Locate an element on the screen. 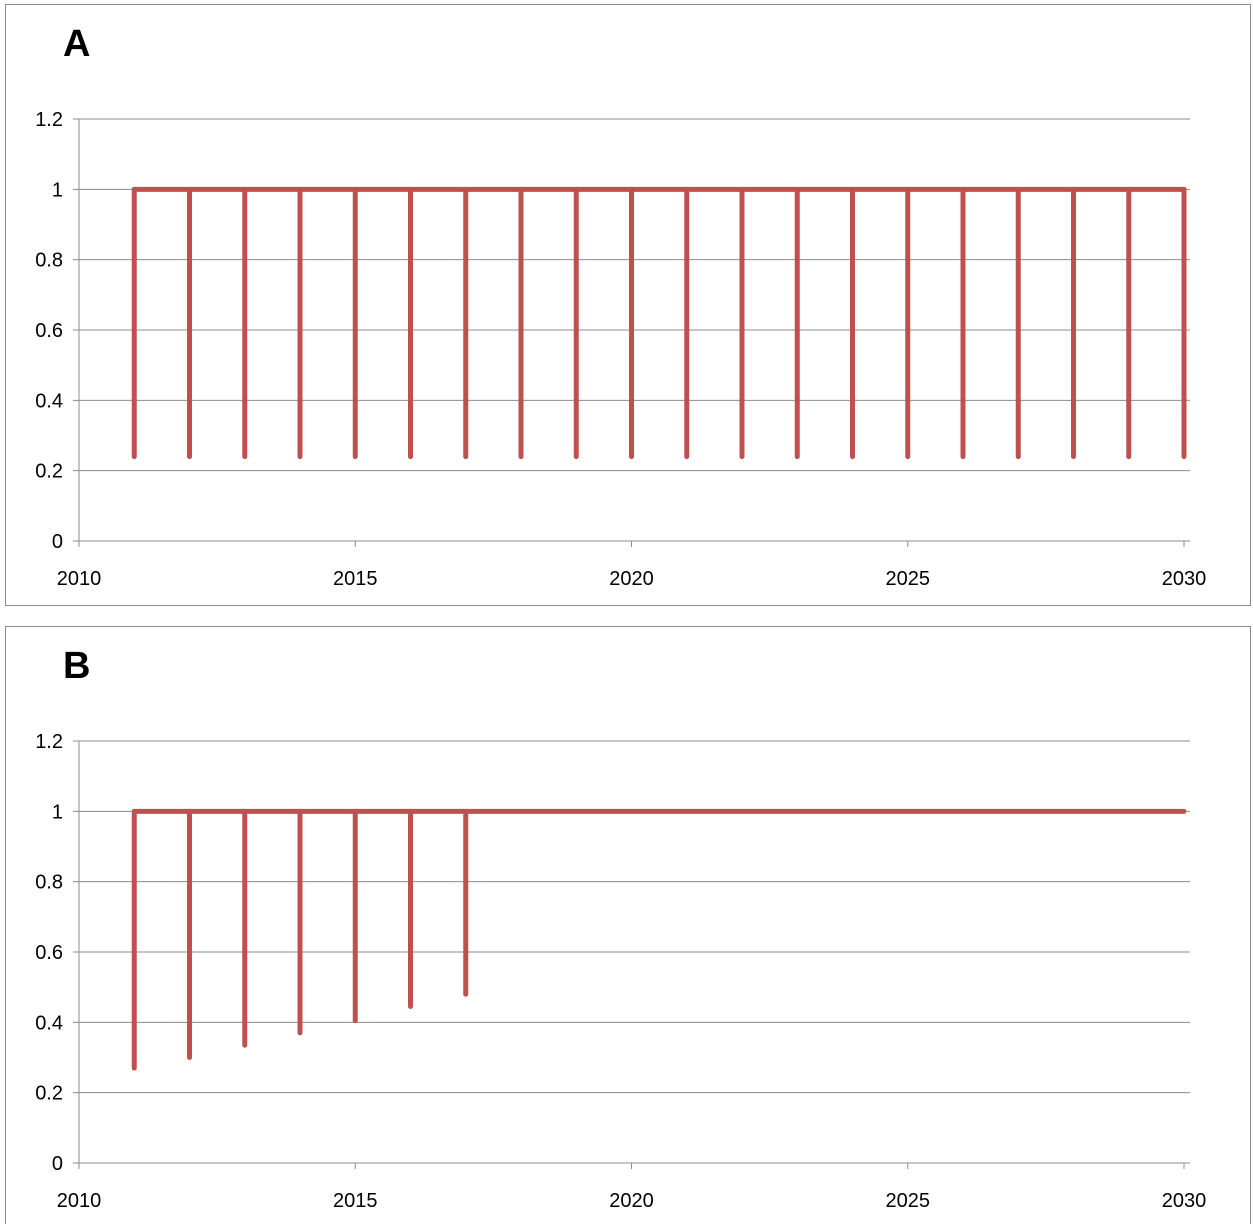 The height and width of the screenshot is (1226, 1253). chart-title: B is located at coordinates (77, 666).